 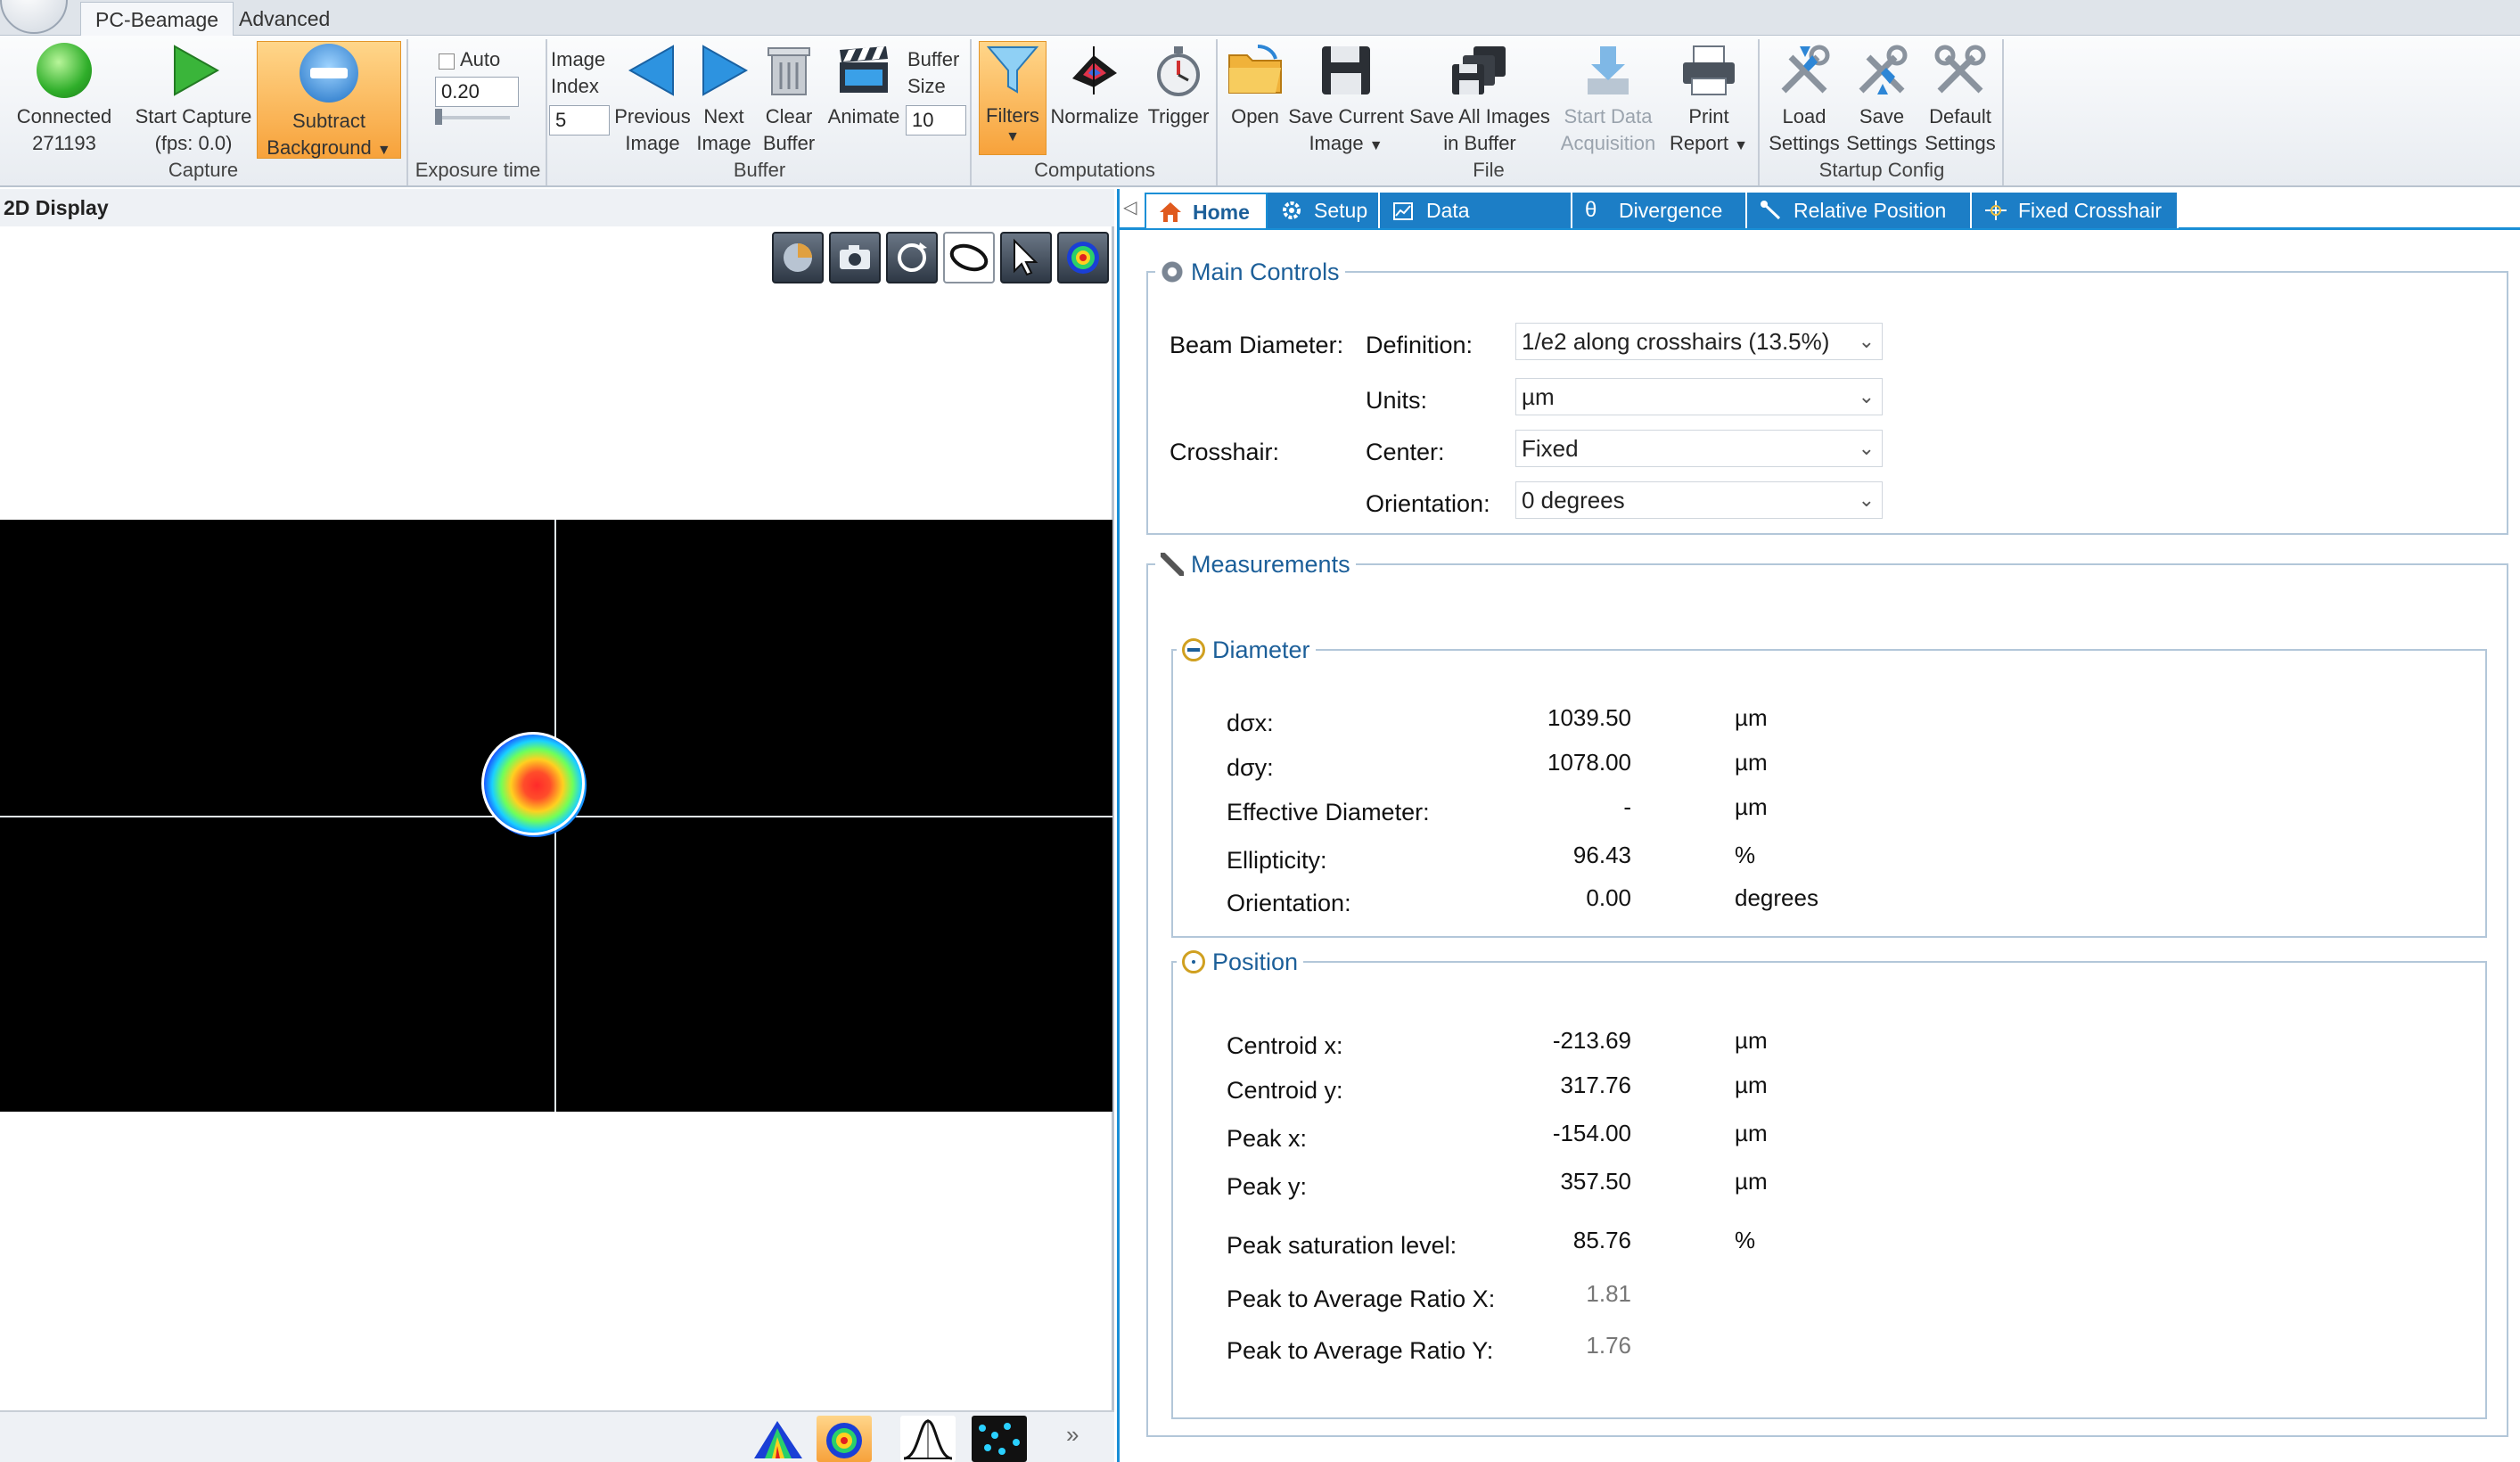 I want to click on measurement-unit: %, so click(x=1745, y=855).